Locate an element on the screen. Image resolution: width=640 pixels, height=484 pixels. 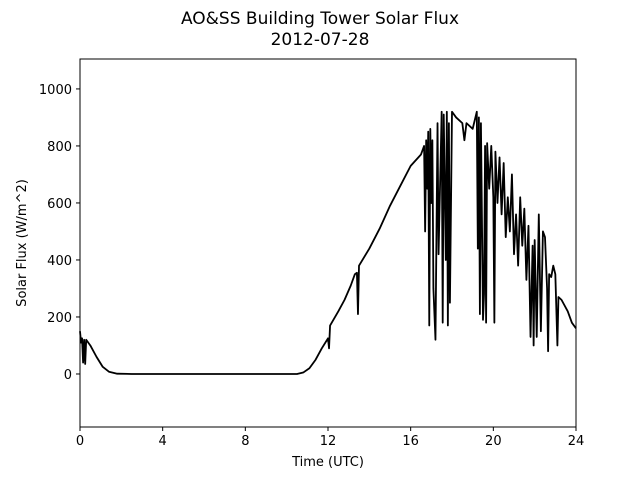
x-tick-label: 12 is located at coordinates (328, 441).